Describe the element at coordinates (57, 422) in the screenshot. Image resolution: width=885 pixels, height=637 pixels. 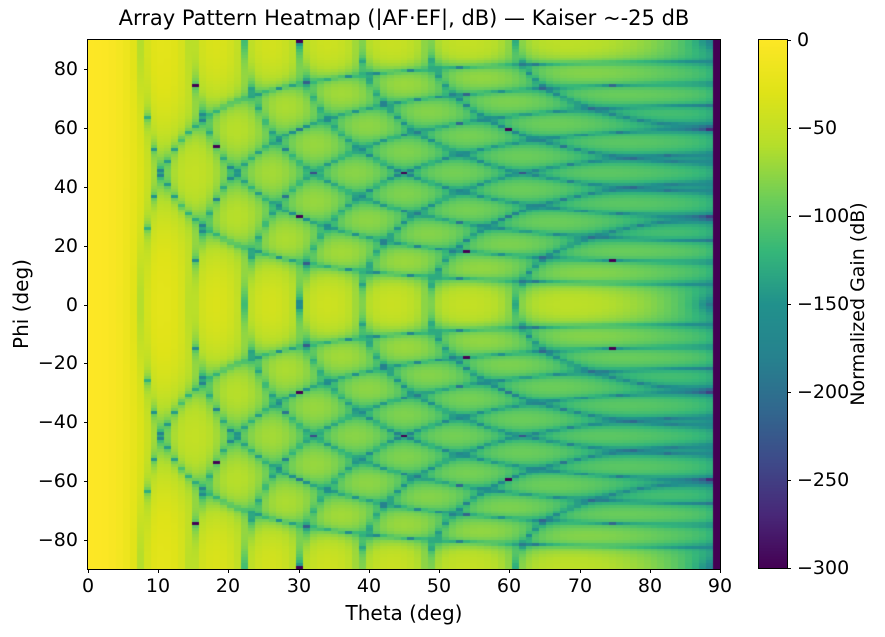
I see `y-axis-tick-label: −40` at that location.